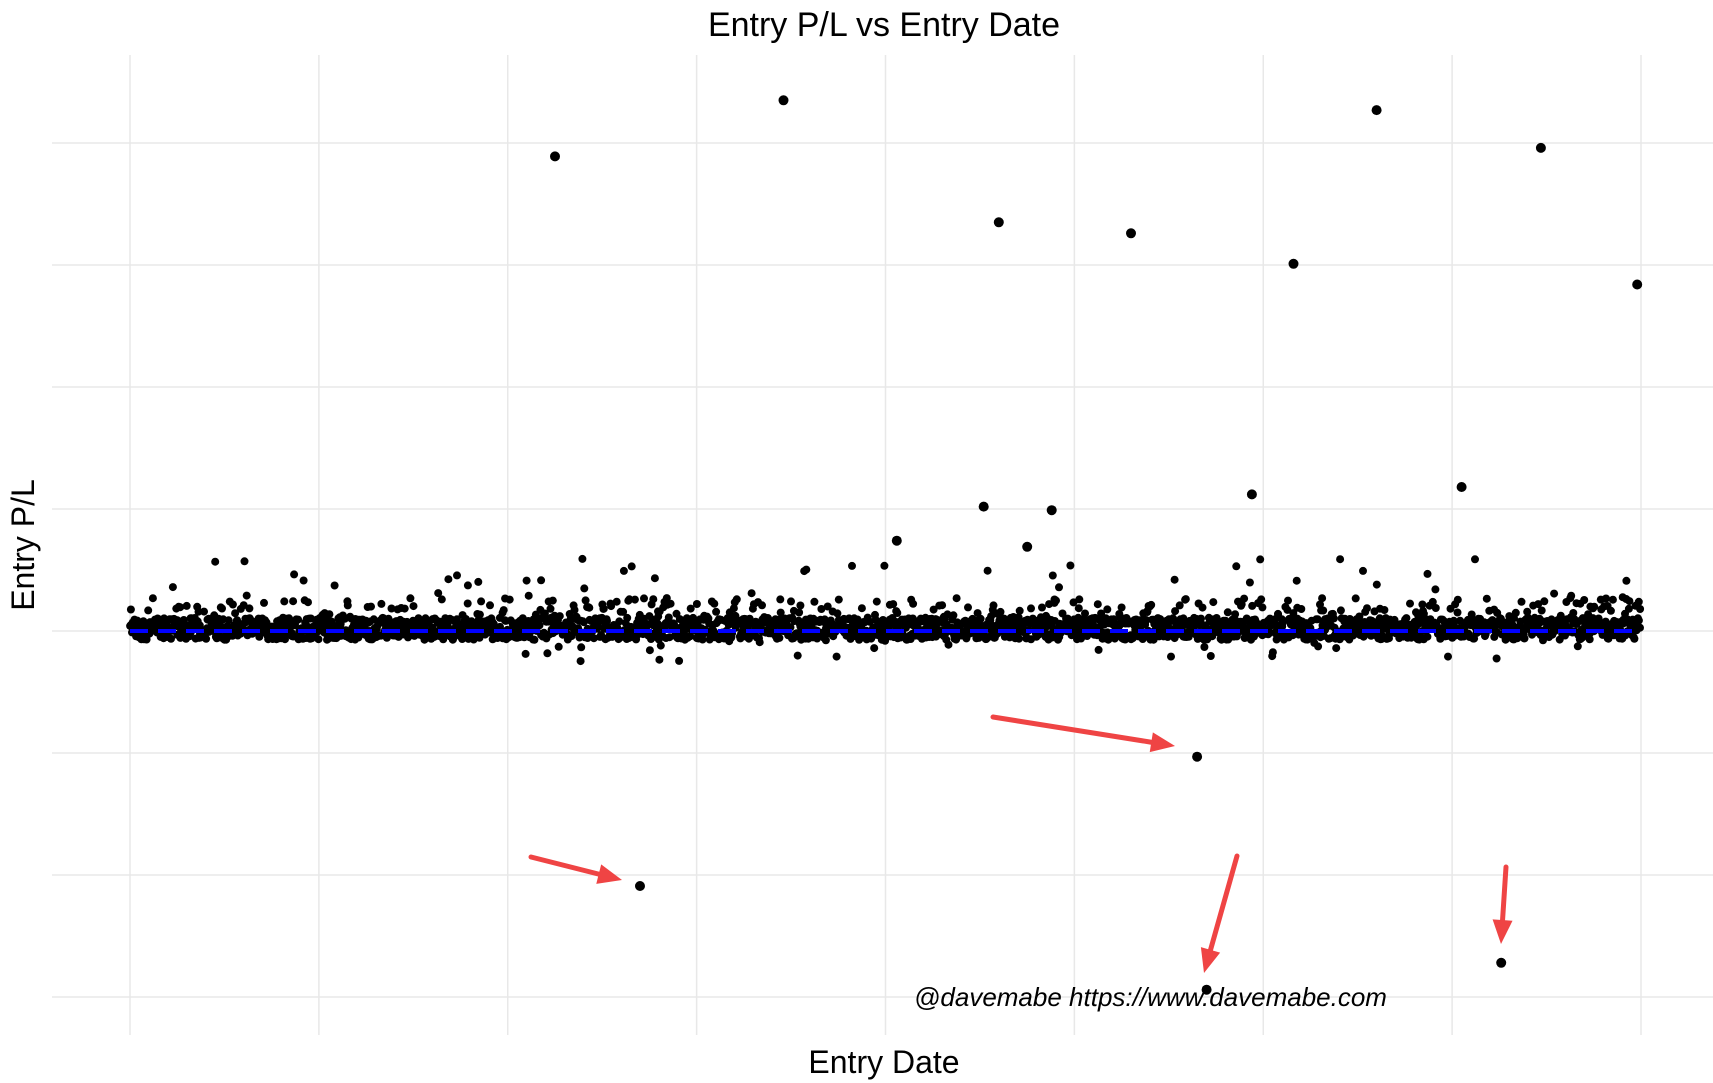 This screenshot has width=1713, height=1083. Describe the element at coordinates (1150, 997) in the screenshot. I see `watermark-text: @davemabe https://www.davemabe.com` at that location.